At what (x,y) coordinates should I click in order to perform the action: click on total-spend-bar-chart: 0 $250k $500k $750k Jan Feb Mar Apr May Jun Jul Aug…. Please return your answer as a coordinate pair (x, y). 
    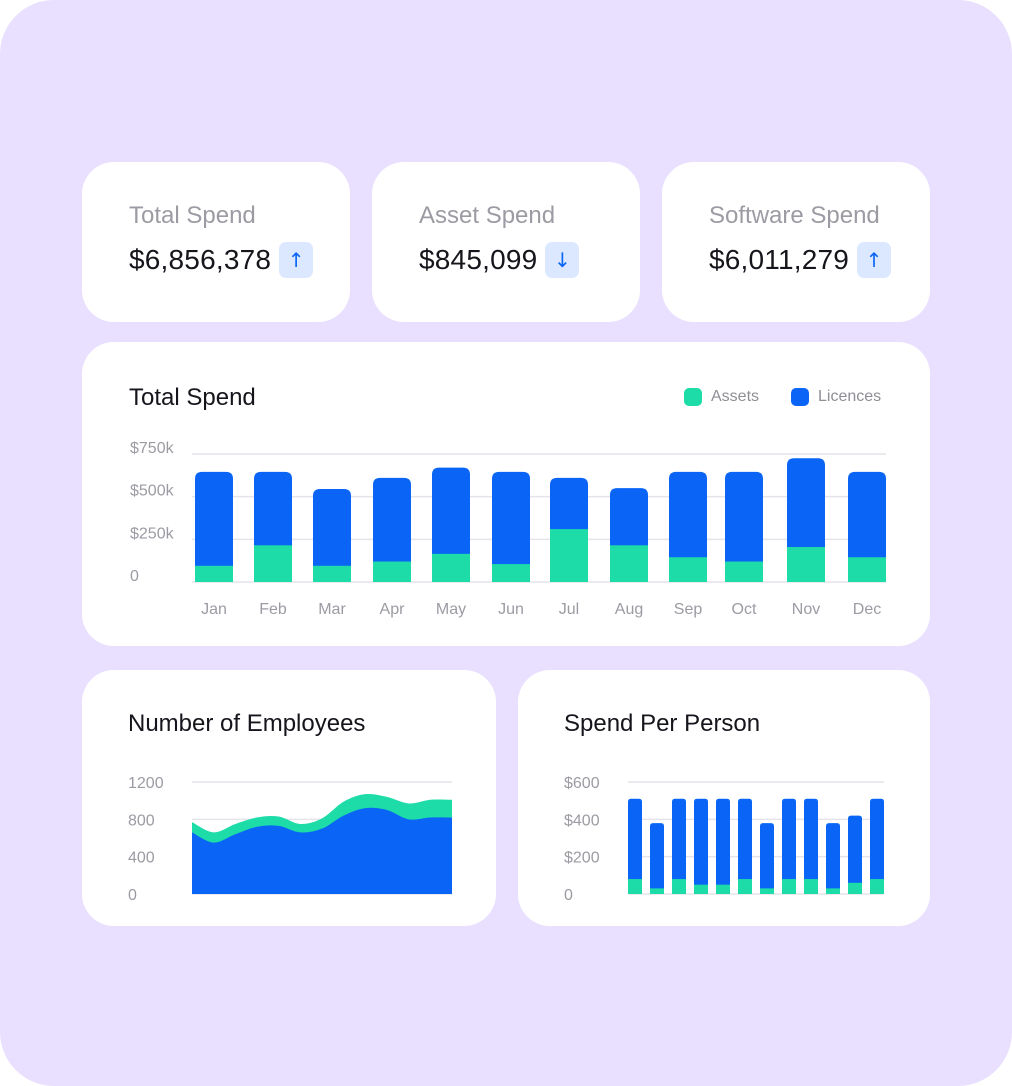
    Looking at the image, I should click on (508, 529).